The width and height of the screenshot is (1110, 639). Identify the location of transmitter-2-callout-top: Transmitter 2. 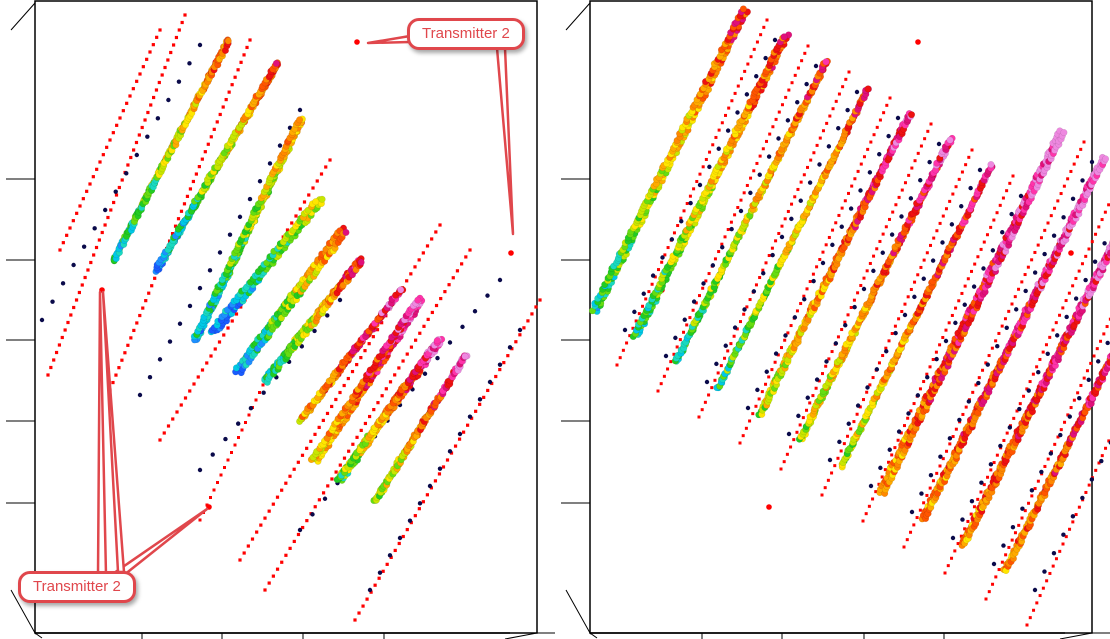
(466, 34).